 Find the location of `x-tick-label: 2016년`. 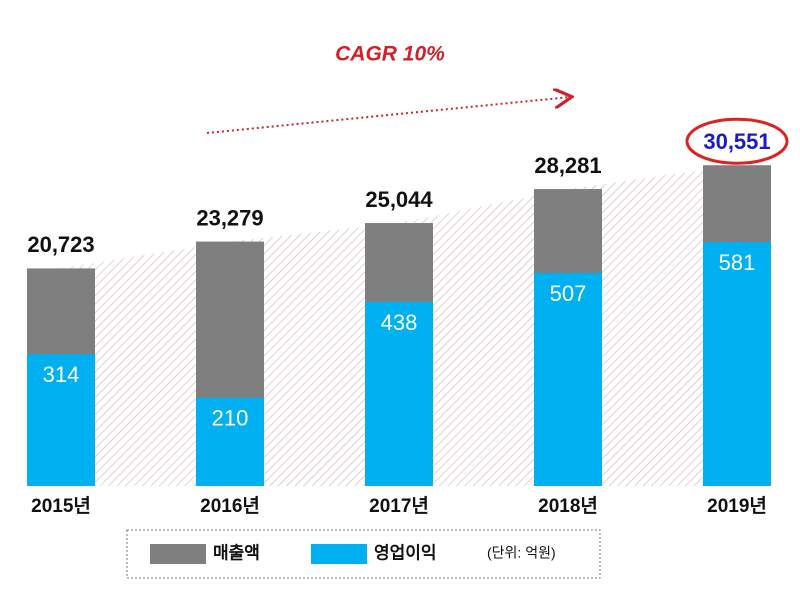

x-tick-label: 2016년 is located at coordinates (230, 506).